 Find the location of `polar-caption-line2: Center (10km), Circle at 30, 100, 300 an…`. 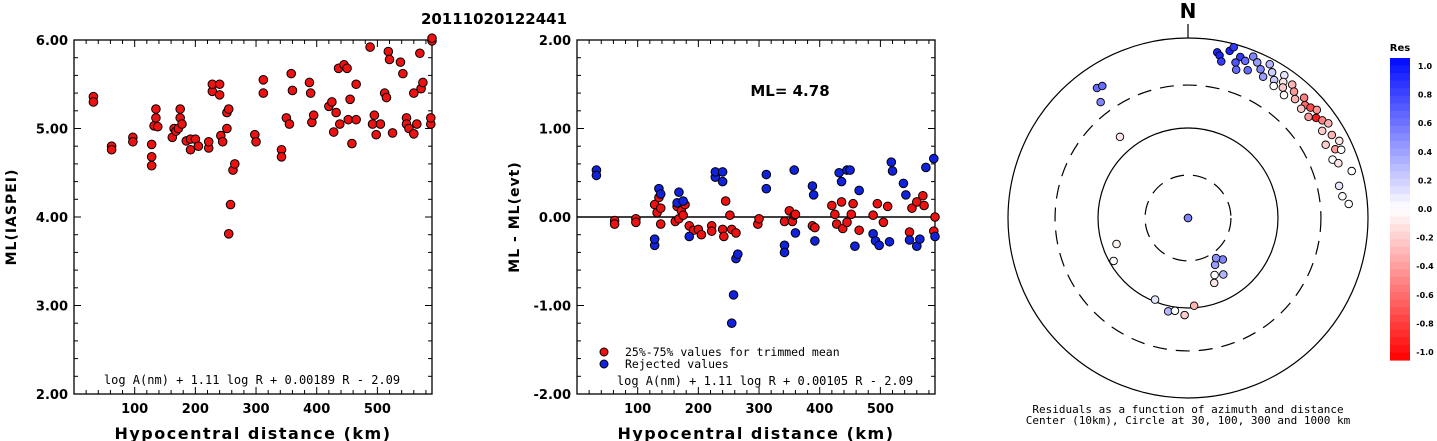

polar-caption-line2: Center (10km), Circle at 30, 100, 300 an… is located at coordinates (1188, 420).